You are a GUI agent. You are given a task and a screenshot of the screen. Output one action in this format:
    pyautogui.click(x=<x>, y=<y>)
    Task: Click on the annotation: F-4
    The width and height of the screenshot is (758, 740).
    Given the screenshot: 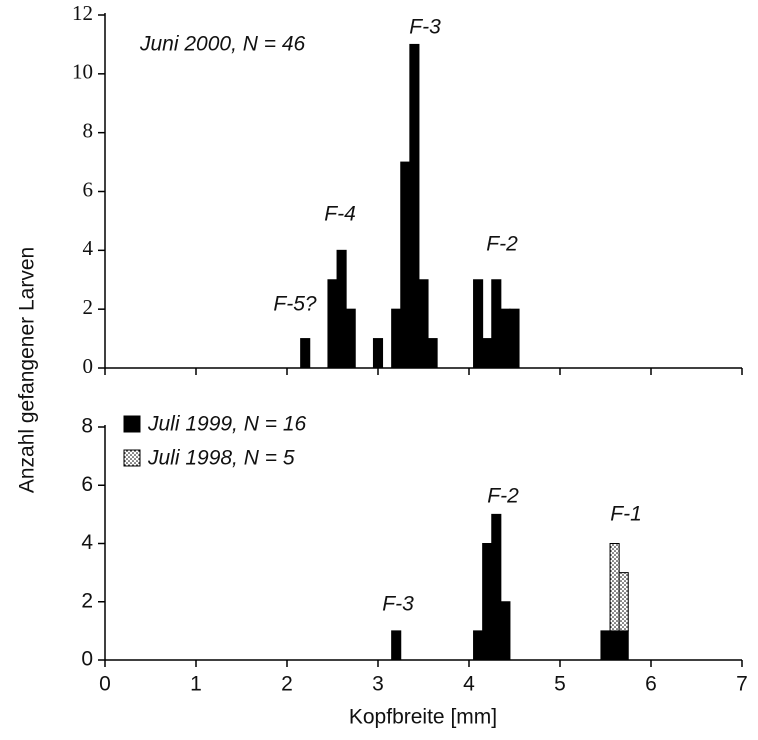 What is the action you would take?
    pyautogui.click(x=340, y=214)
    